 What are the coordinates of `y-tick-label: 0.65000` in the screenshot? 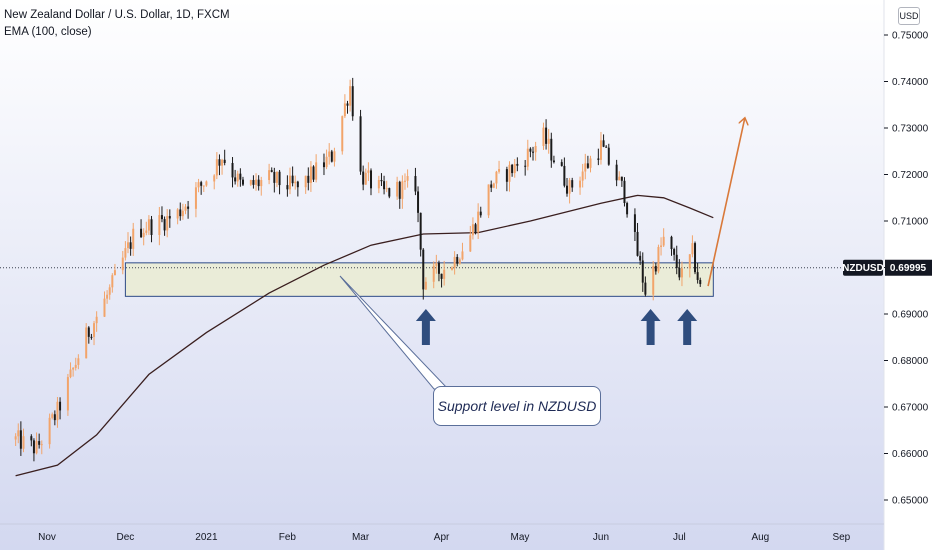 It's located at (910, 501).